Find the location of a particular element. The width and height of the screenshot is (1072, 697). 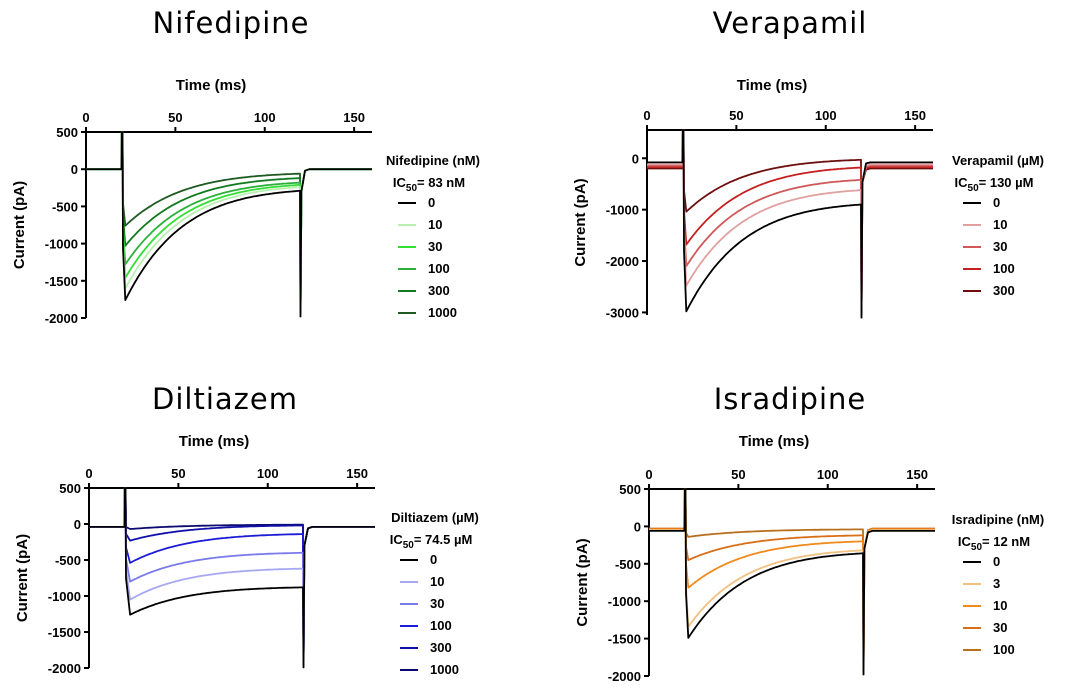

legend: Isradipine (nM) IC50= 12 nM0 3 10 30 100 is located at coordinates (998, 584).